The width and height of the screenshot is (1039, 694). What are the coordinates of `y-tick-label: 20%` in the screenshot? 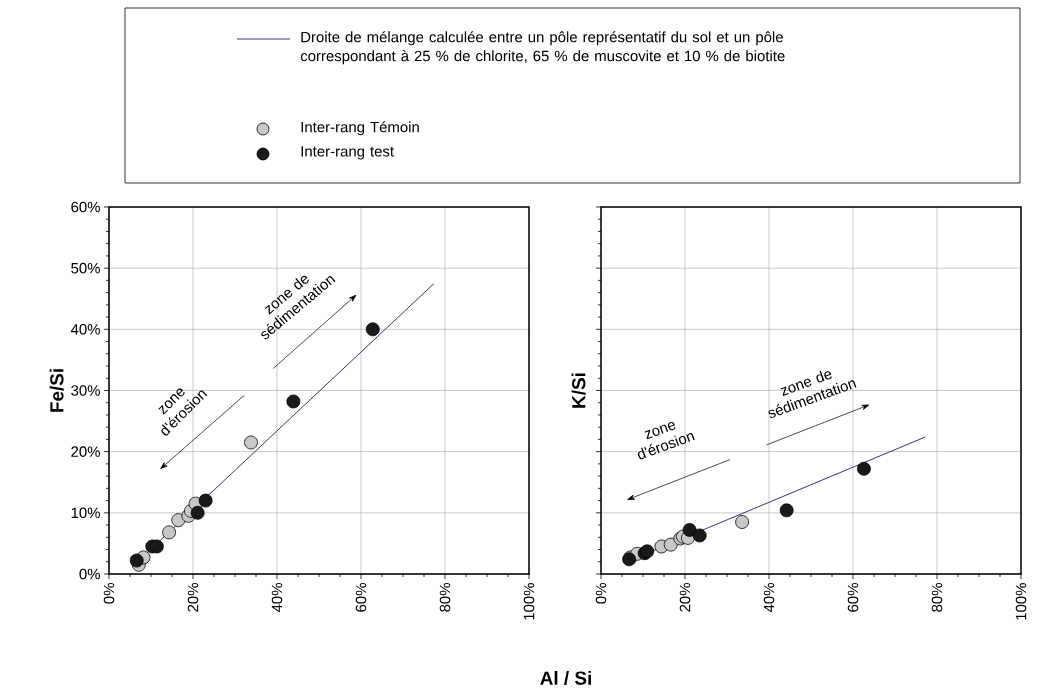 It's located at (85, 451).